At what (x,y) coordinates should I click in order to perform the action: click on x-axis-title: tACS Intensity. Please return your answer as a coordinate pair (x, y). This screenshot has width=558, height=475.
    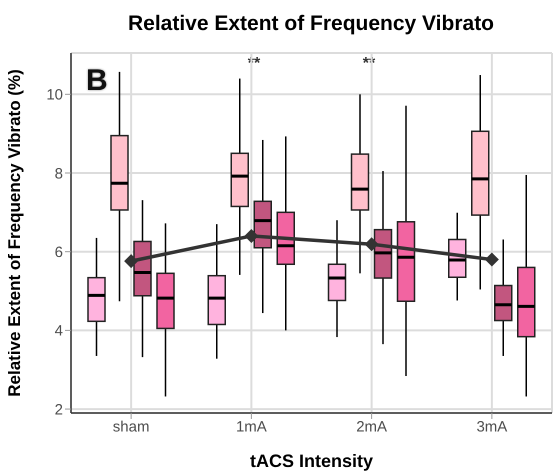
    Looking at the image, I should click on (312, 461).